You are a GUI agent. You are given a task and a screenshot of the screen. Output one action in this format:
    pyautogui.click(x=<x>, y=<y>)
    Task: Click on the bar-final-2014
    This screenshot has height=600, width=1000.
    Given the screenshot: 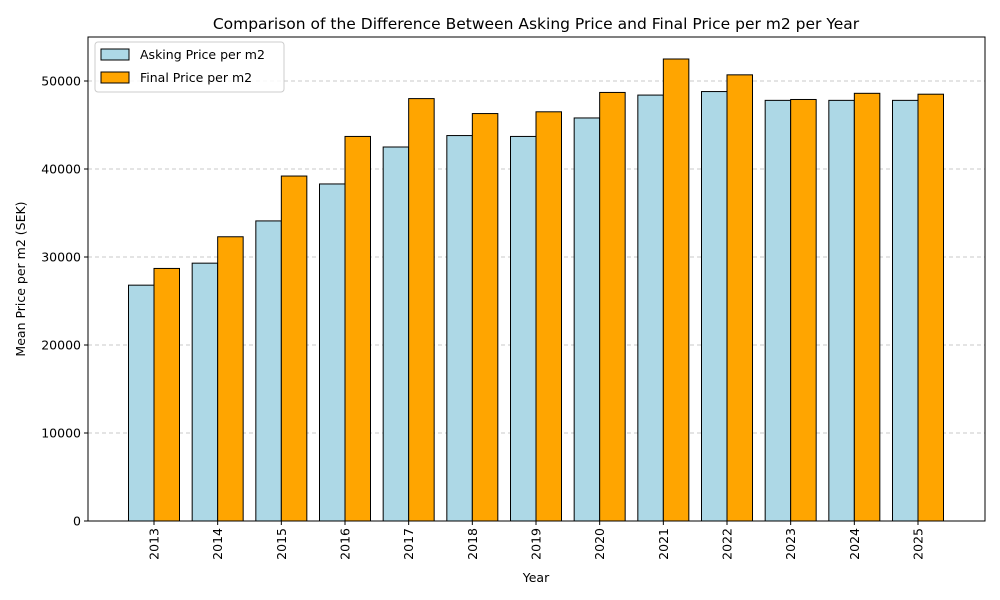 What is the action you would take?
    pyautogui.click(x=230, y=379)
    